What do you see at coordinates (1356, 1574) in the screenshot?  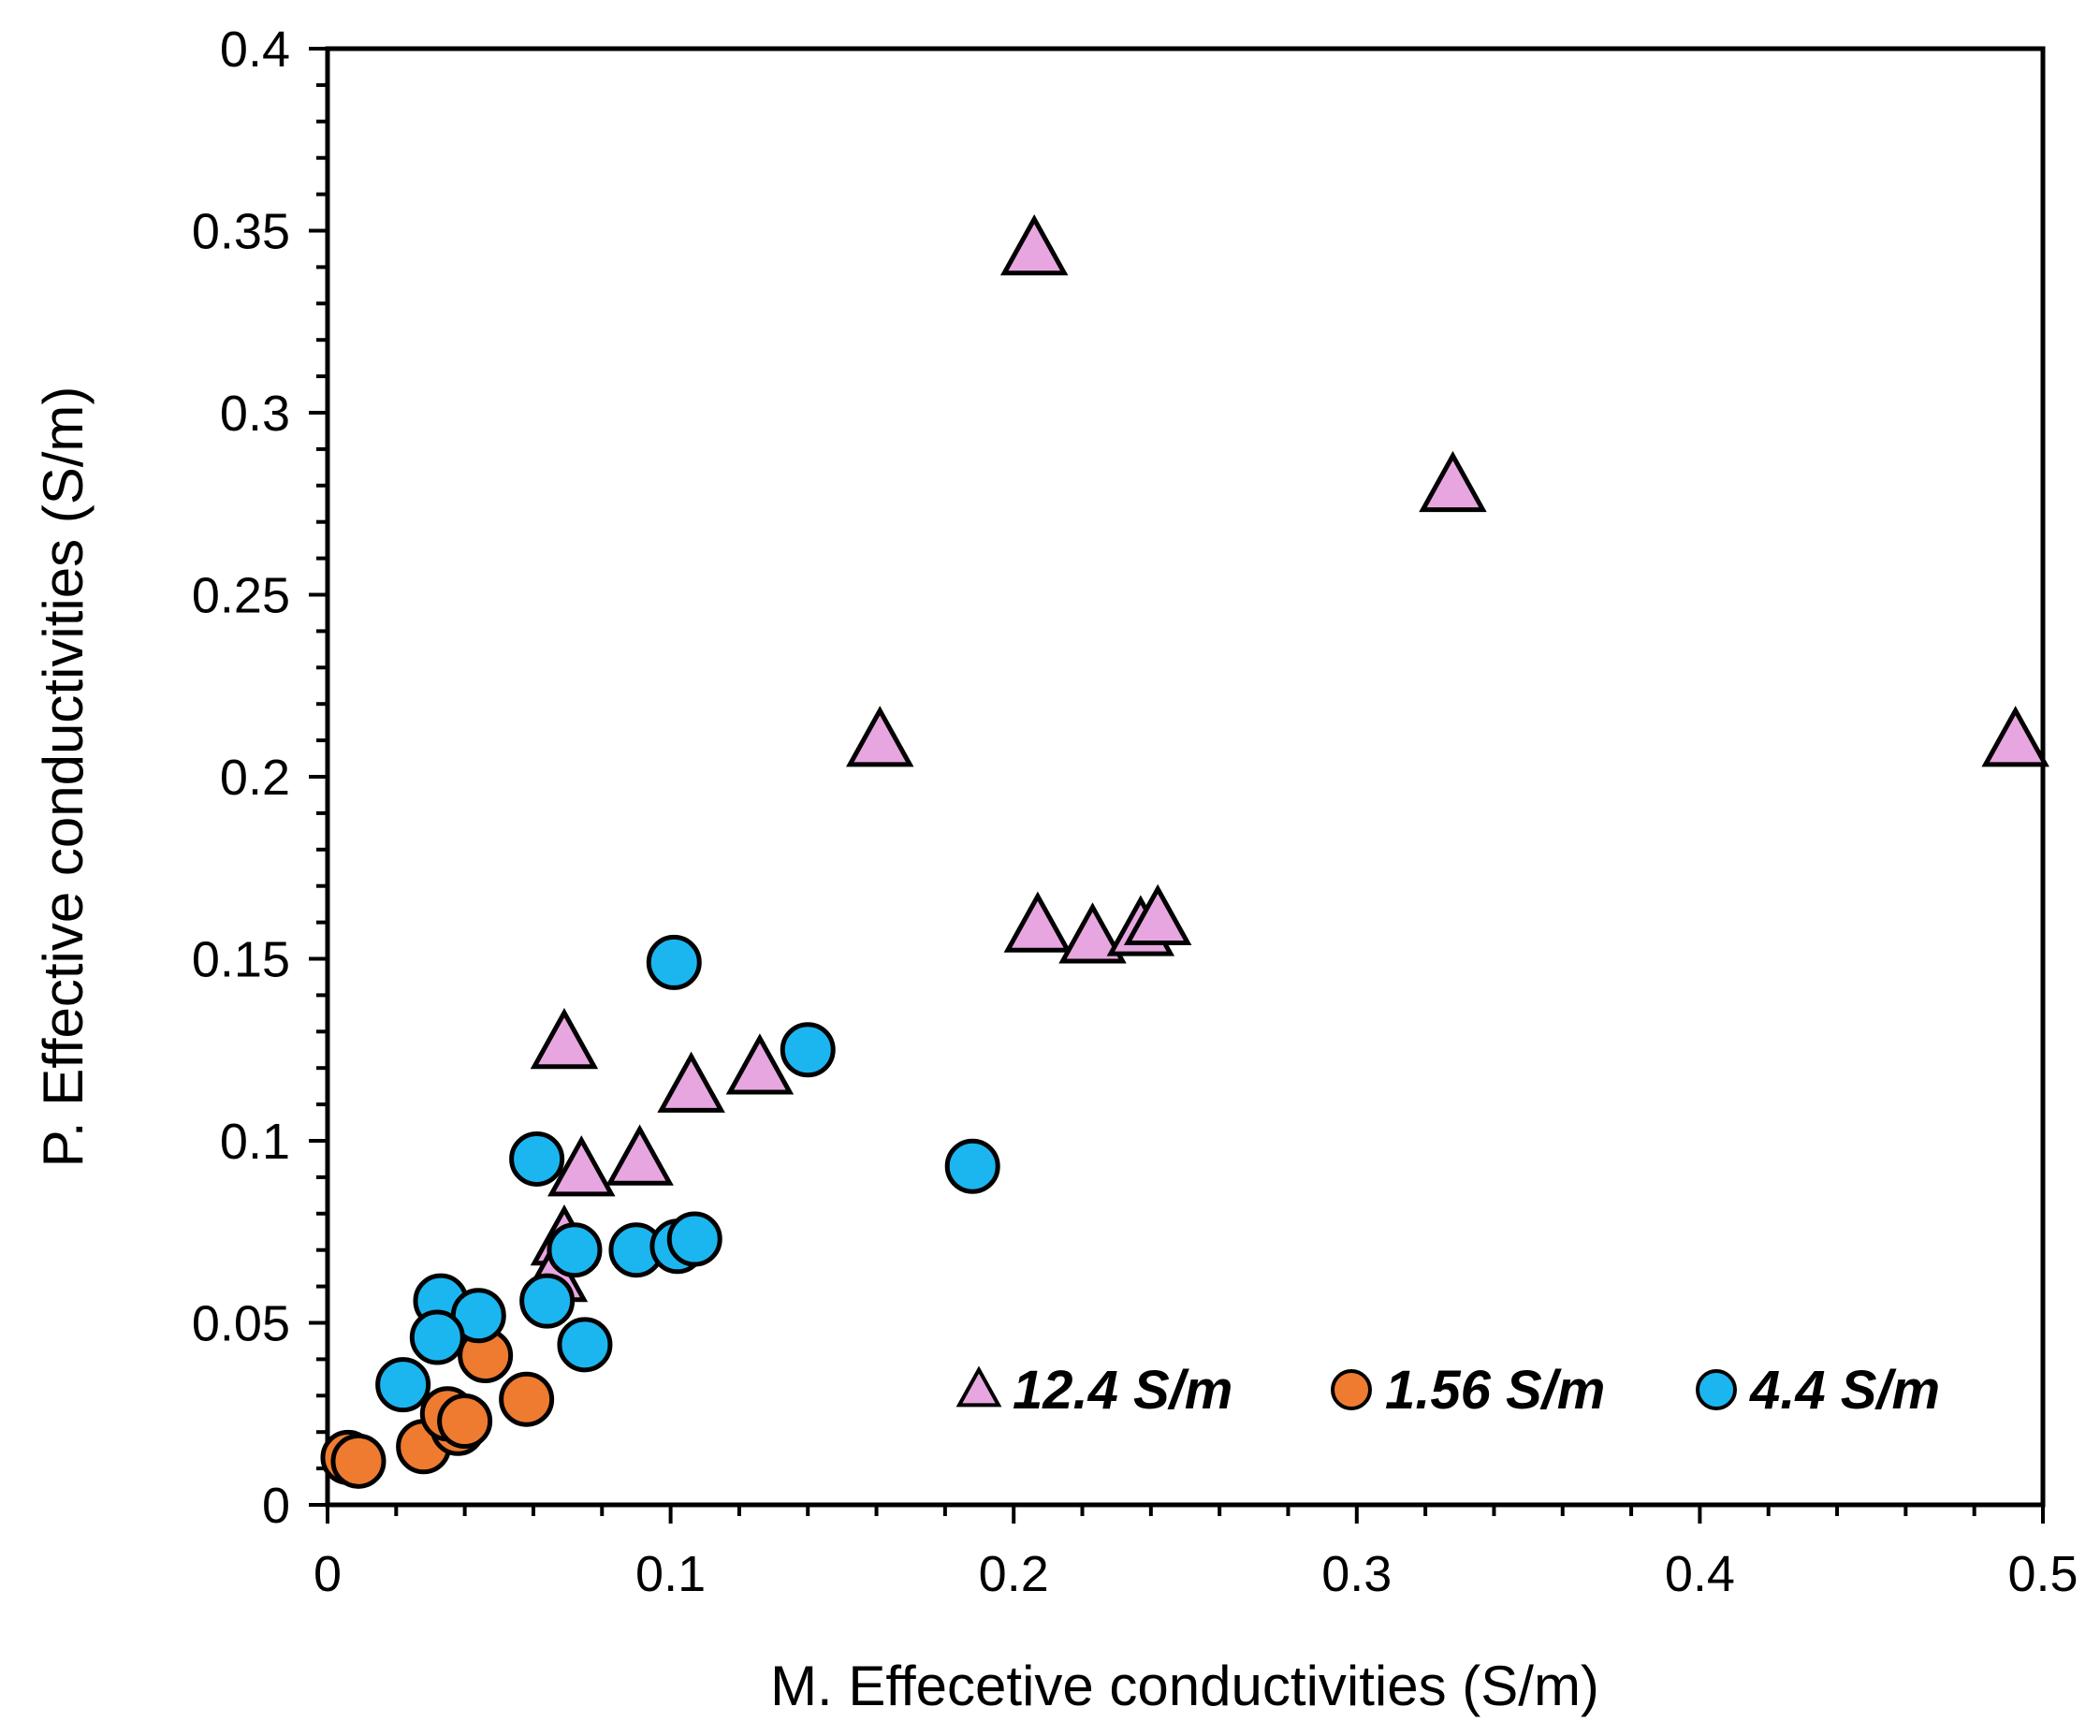 I see `x-tick-label: 0.3` at bounding box center [1356, 1574].